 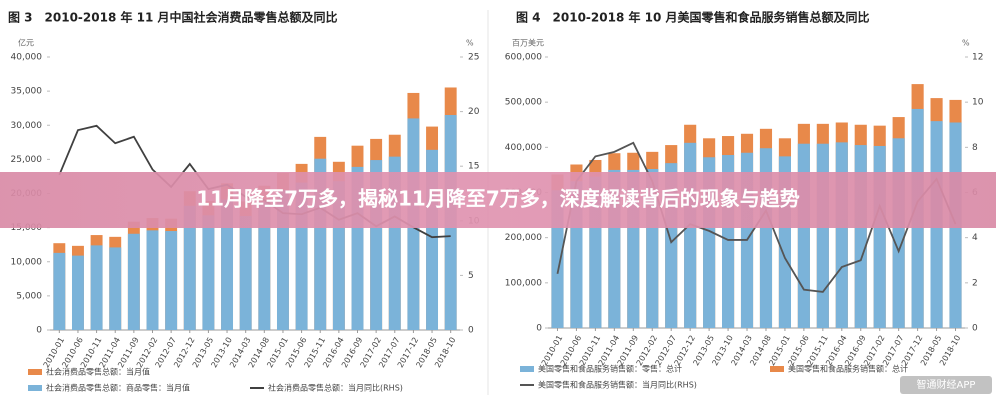 I want to click on legend-label: 美国零售和食品服务销售额：零售：总计, so click(x=610, y=369).